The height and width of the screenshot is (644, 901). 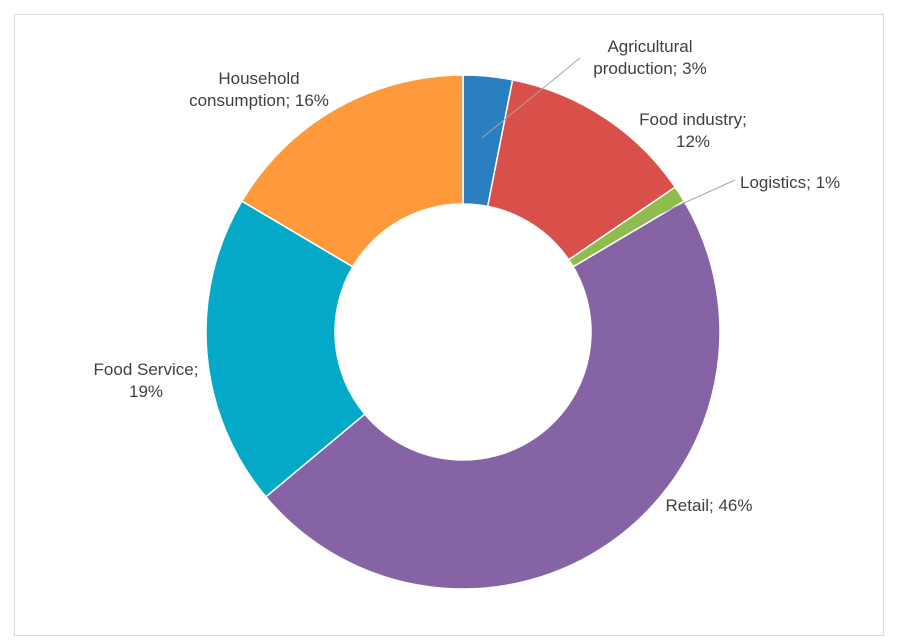 What do you see at coordinates (352, 171) in the screenshot?
I see `slice-household-consumption` at bounding box center [352, 171].